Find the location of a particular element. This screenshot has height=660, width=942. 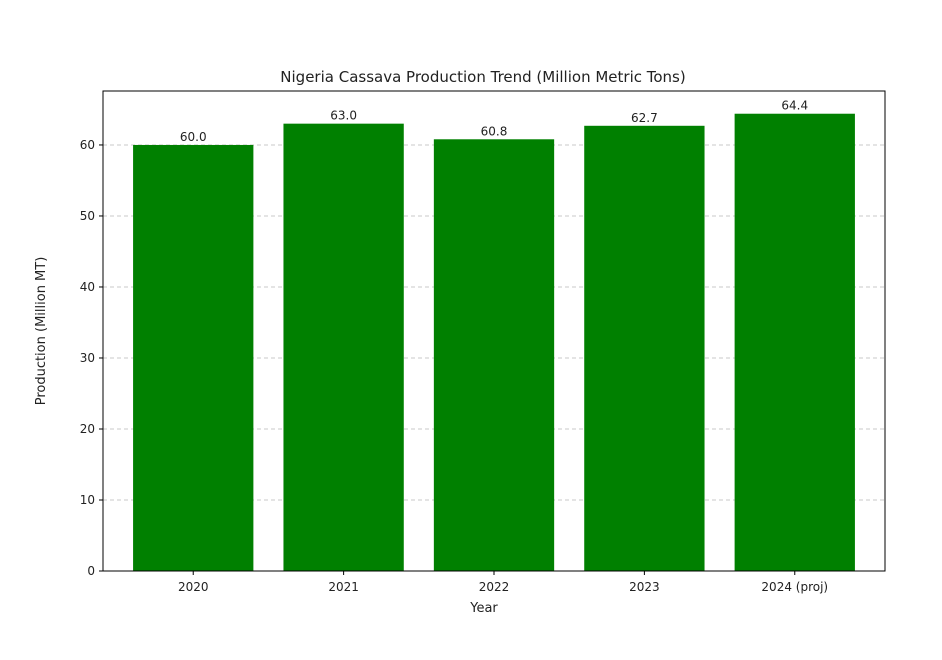

y-tick-label: 20 is located at coordinates (87, 429).